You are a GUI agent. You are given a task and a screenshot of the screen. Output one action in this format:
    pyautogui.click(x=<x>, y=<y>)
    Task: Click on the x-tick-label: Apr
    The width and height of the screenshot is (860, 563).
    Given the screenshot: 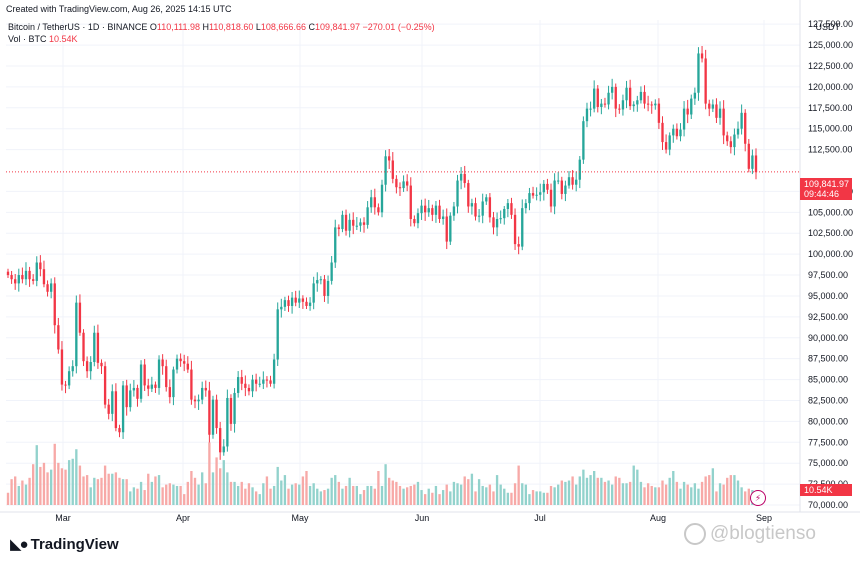 What is the action you would take?
    pyautogui.click(x=183, y=518)
    